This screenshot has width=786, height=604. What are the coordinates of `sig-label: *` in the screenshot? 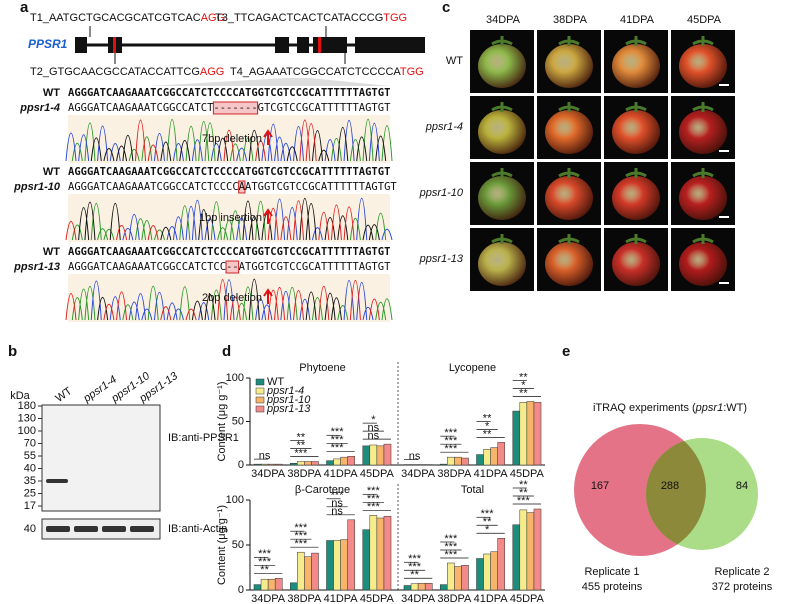 It's located at (523, 385).